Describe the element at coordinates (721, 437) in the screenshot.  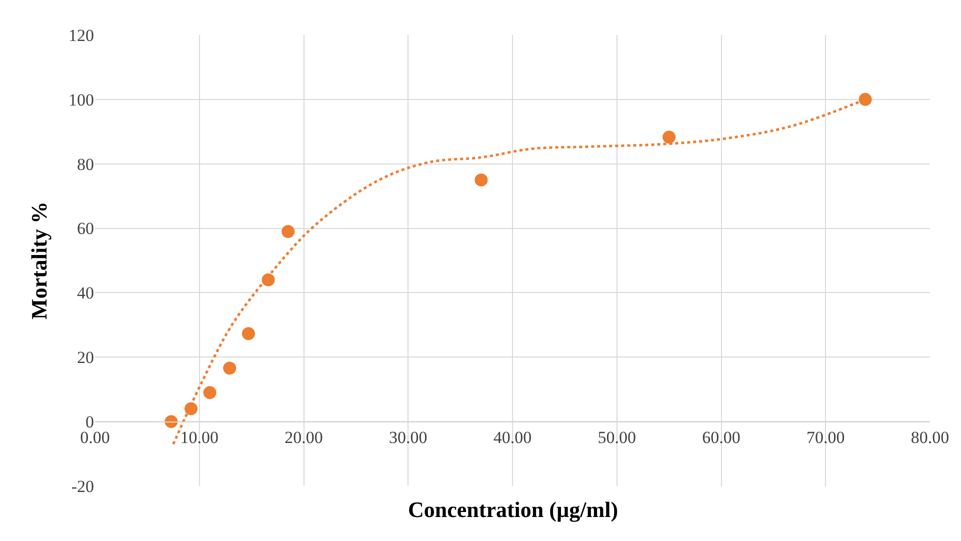
I see `x-tick-label: 60.00` at that location.